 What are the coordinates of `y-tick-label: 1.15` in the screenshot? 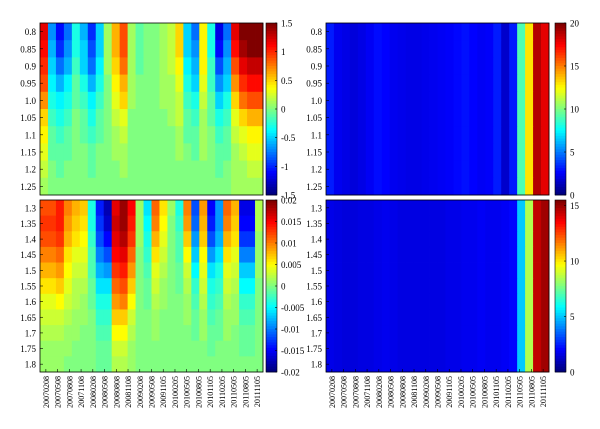 It's located at (314, 153).